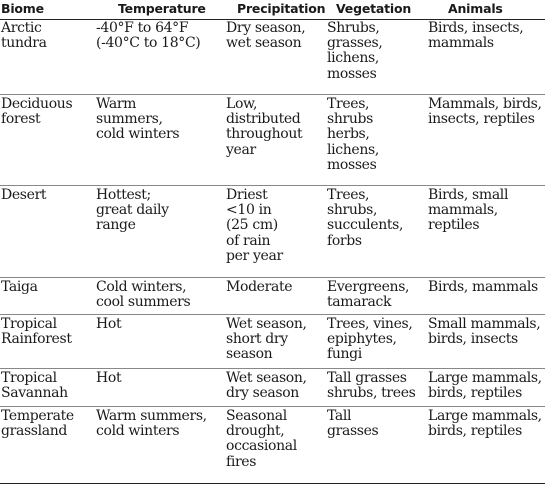 This screenshot has height=487, width=545. I want to click on cell-biome: Desert, so click(24, 195).